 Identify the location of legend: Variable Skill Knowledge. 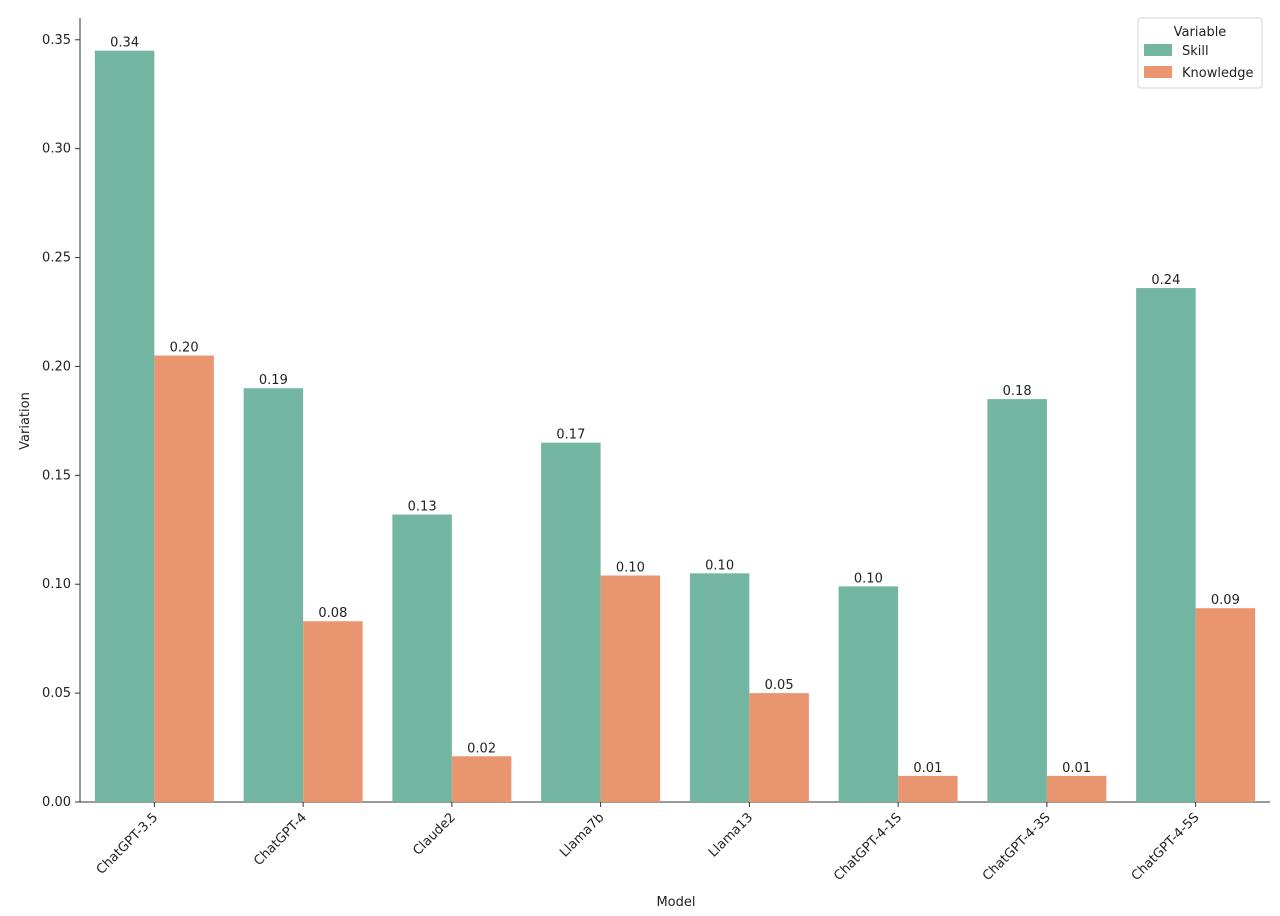
(1200, 53).